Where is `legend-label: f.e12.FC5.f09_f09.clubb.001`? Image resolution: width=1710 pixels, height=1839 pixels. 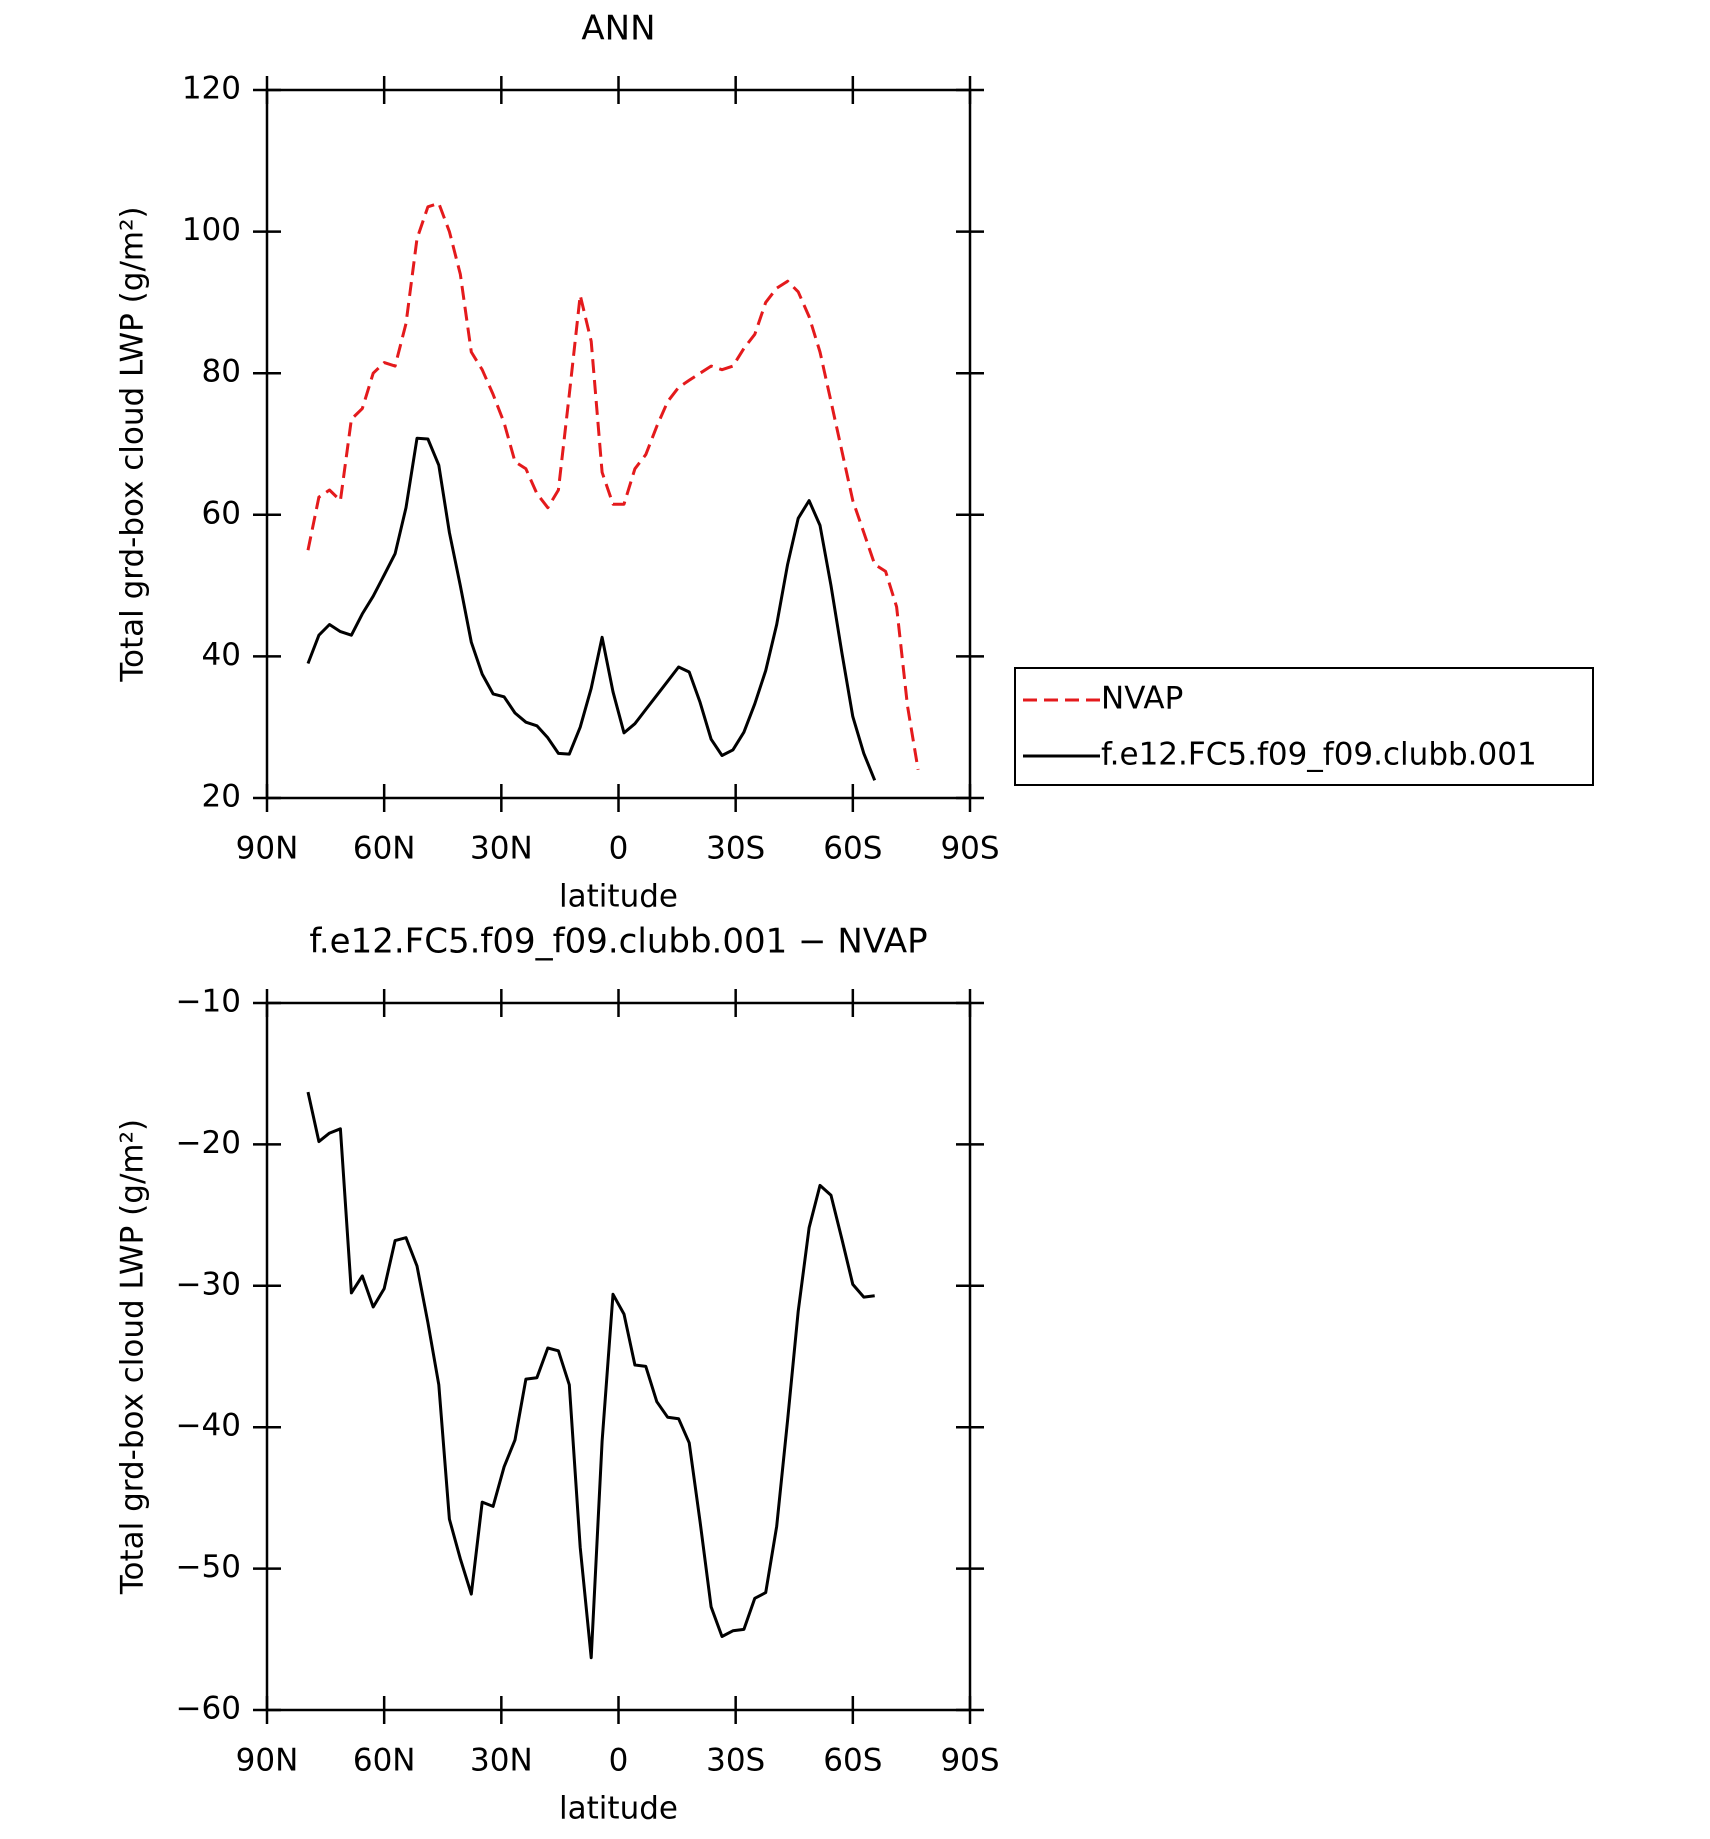
legend-label: f.e12.FC5.f09_f09.clubb.001 is located at coordinates (1319, 755).